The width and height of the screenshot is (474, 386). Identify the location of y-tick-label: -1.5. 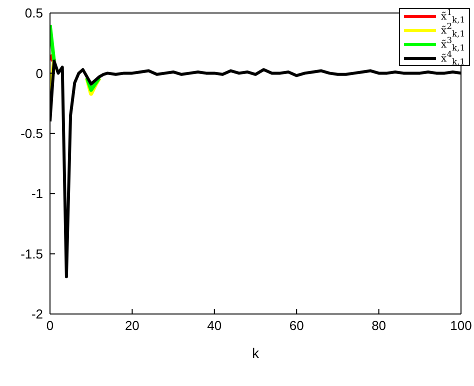
(31, 254).